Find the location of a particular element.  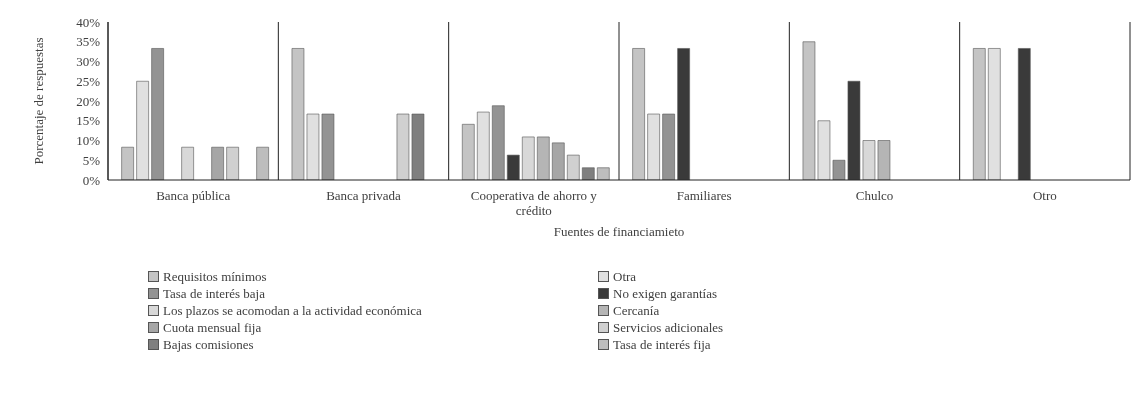

y-tick-label: 15% is located at coordinates (88, 121).